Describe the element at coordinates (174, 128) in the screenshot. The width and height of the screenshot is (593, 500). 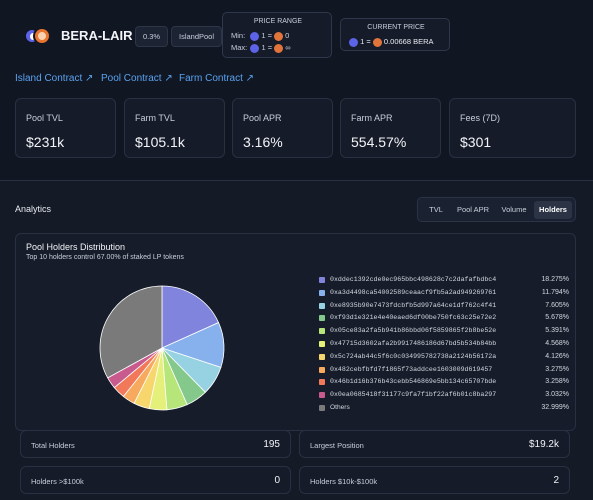
I see `stat-farm-tvl: Farm TVL $105.1k` at that location.